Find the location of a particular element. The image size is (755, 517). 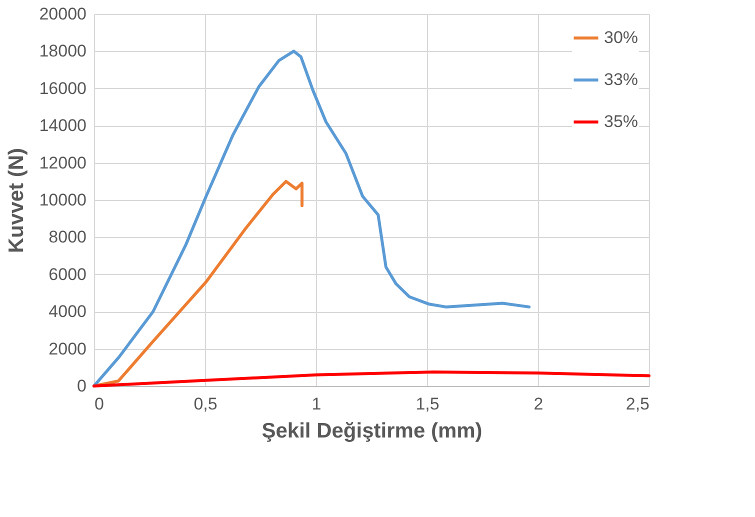

y-tick-label: 2000 is located at coordinates (67, 348).